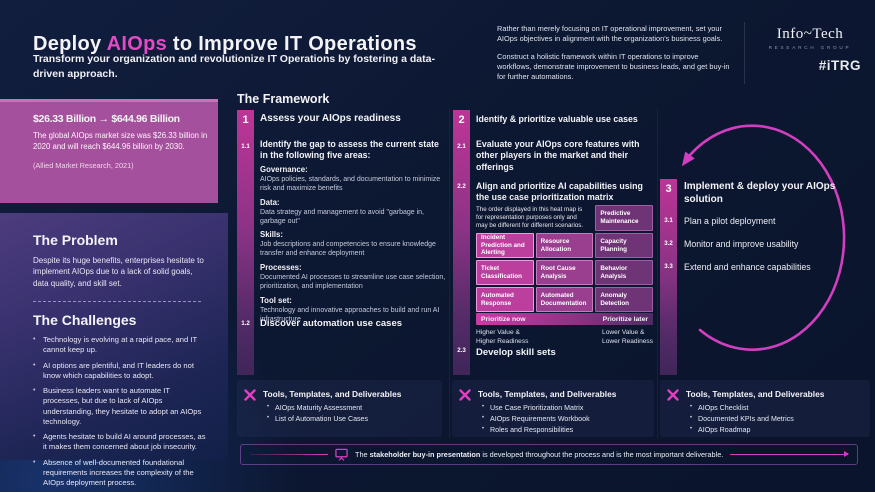 The width and height of the screenshot is (875, 492). What do you see at coordinates (106, 119) in the screenshot?
I see `market-headline: $26.33 Billion → $644.96 Billion` at bounding box center [106, 119].